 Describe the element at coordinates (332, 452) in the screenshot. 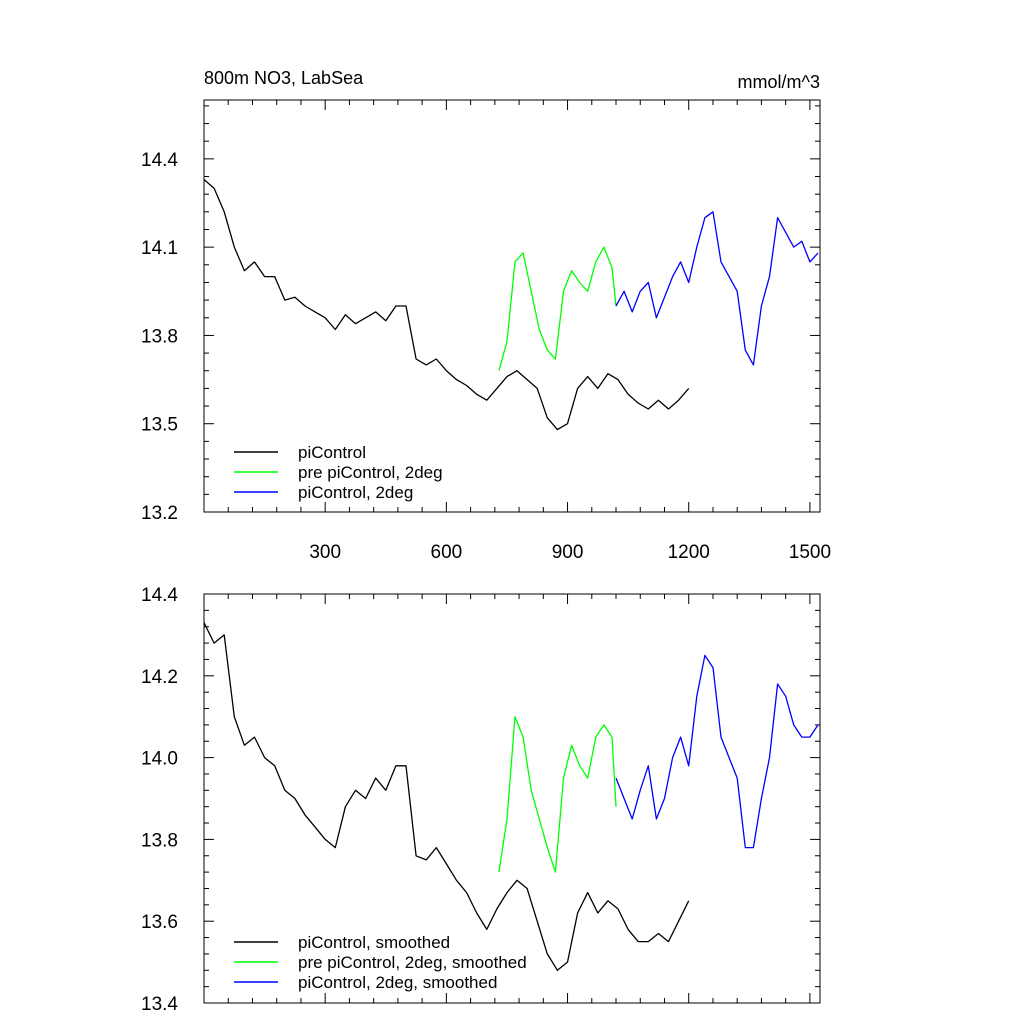

I see `legend-label: piControl` at that location.